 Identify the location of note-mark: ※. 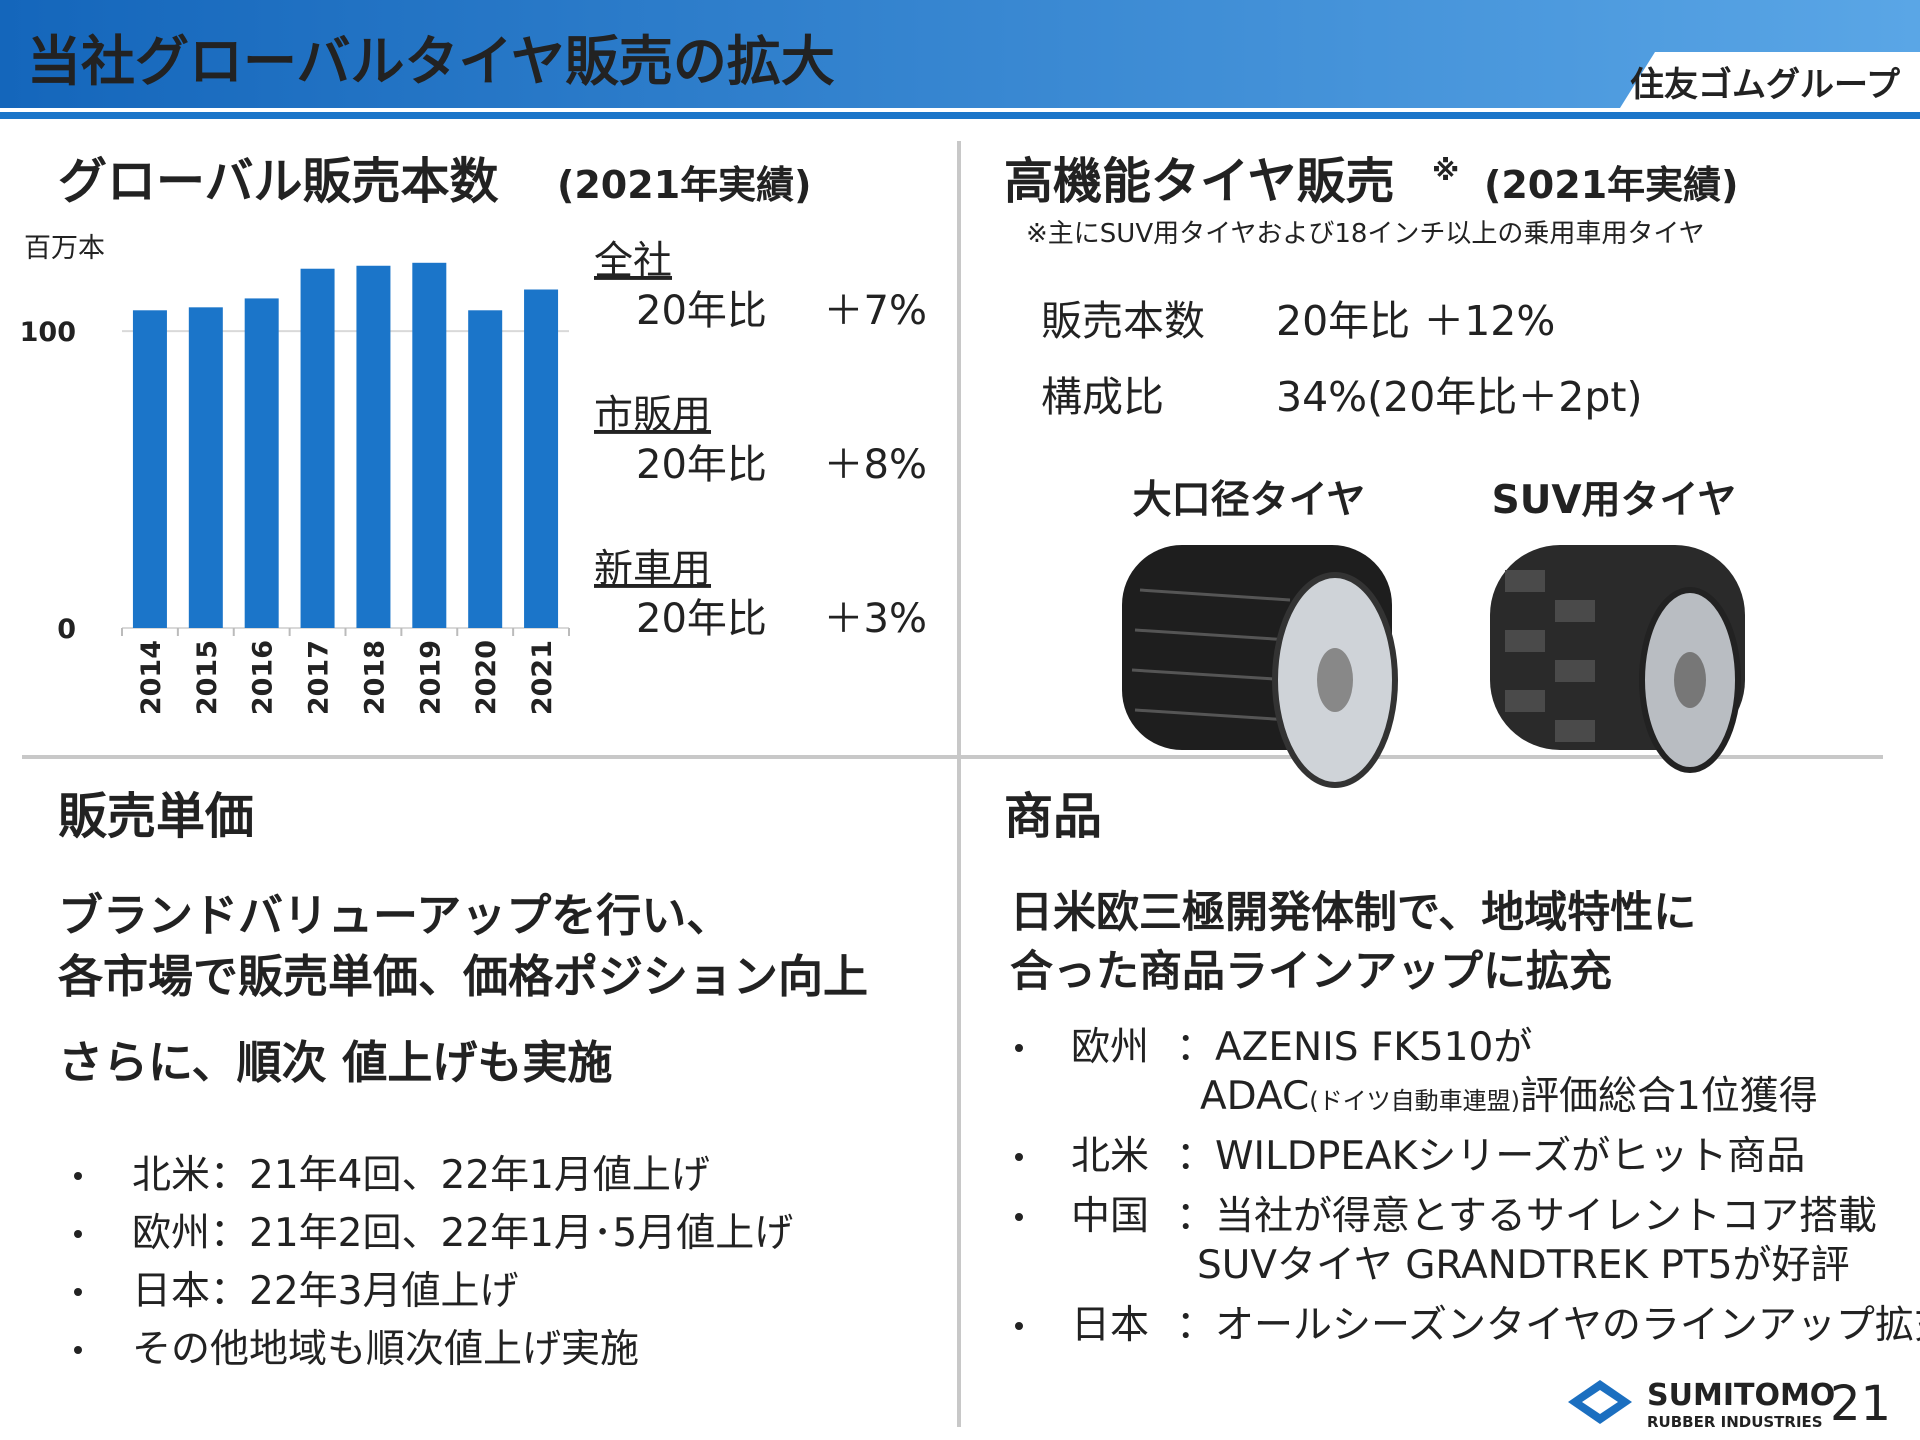
(1445, 170).